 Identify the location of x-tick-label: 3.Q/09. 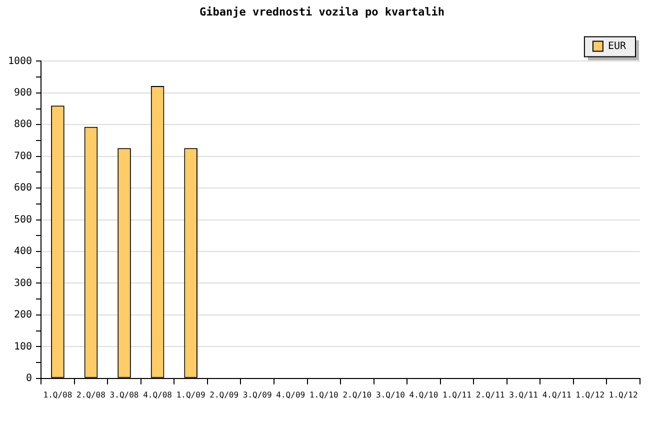
(257, 395).